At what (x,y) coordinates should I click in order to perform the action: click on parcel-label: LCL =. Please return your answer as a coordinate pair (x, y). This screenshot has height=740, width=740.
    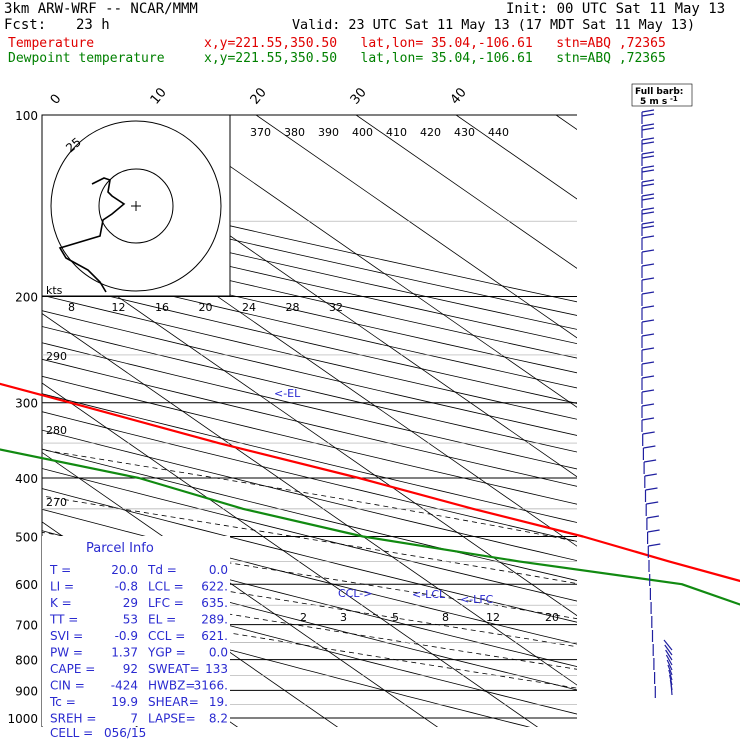
    Looking at the image, I should click on (166, 587).